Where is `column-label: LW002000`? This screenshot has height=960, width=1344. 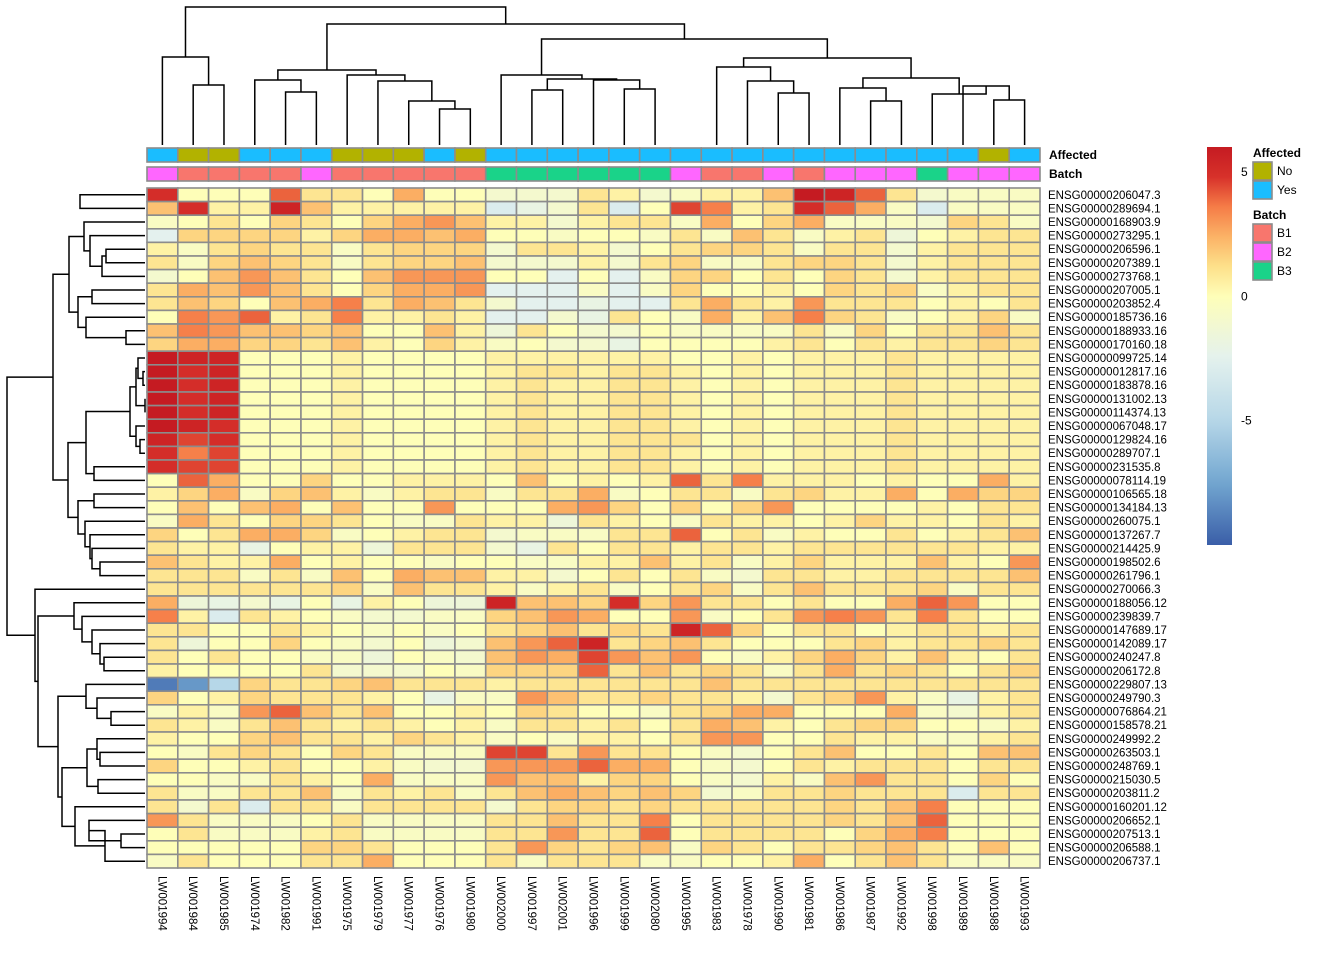
column-label: LW002000 is located at coordinates (500, 903).